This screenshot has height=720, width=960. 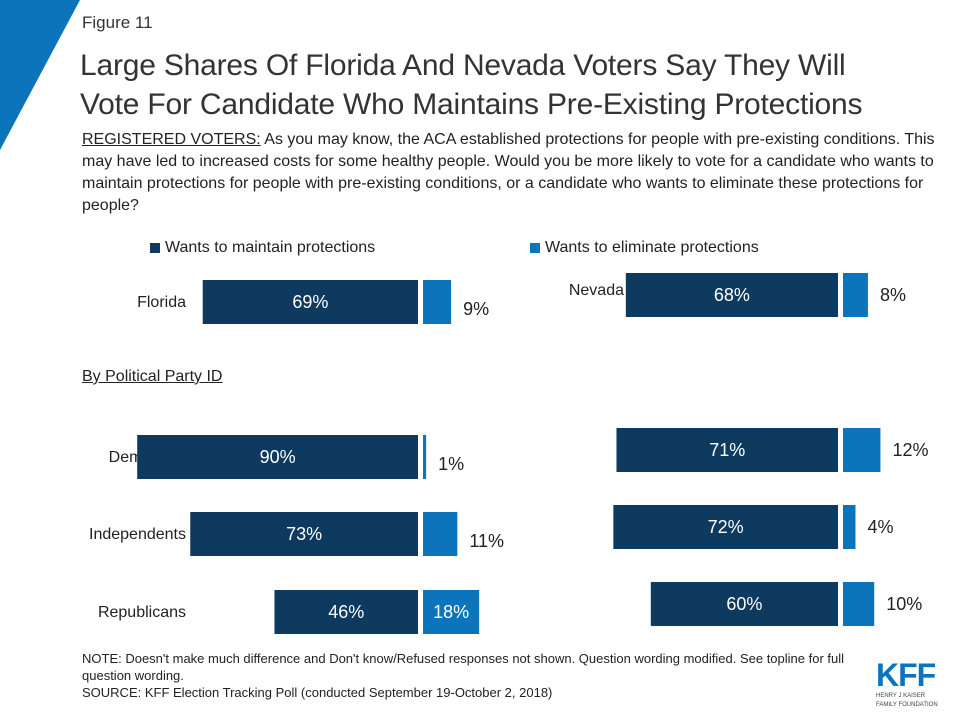 I want to click on nevada-maintain-bar-nevada, so click(x=731, y=295).